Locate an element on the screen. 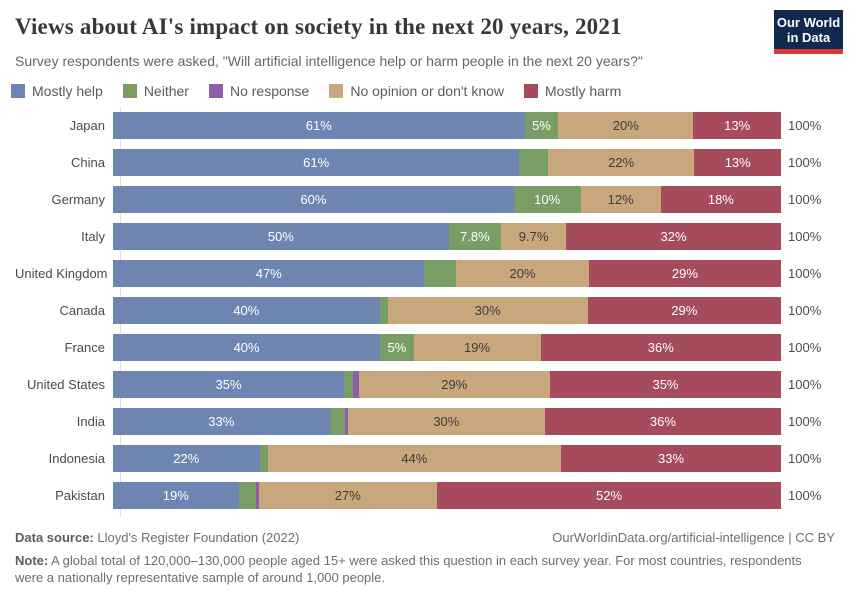  segment-value-label: 61% is located at coordinates (316, 162).